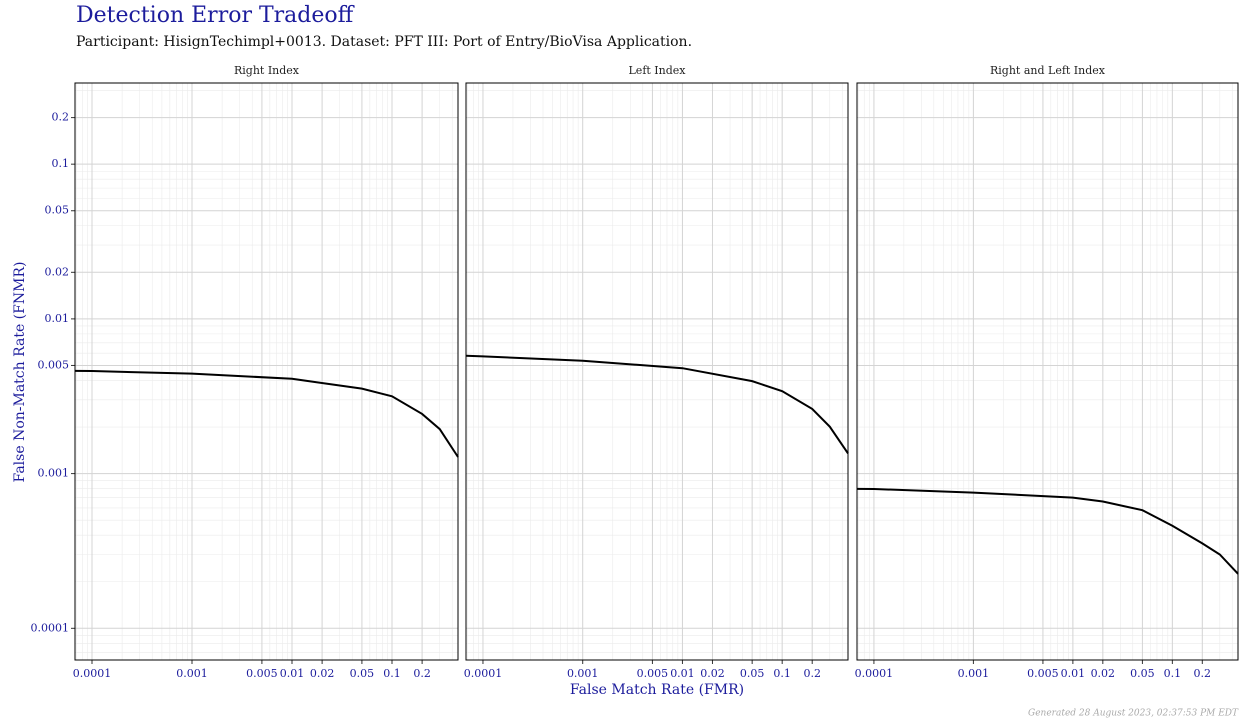 This screenshot has width=1248, height=727. What do you see at coordinates (57, 210) in the screenshot?
I see `y-tick-label: 0.05` at bounding box center [57, 210].